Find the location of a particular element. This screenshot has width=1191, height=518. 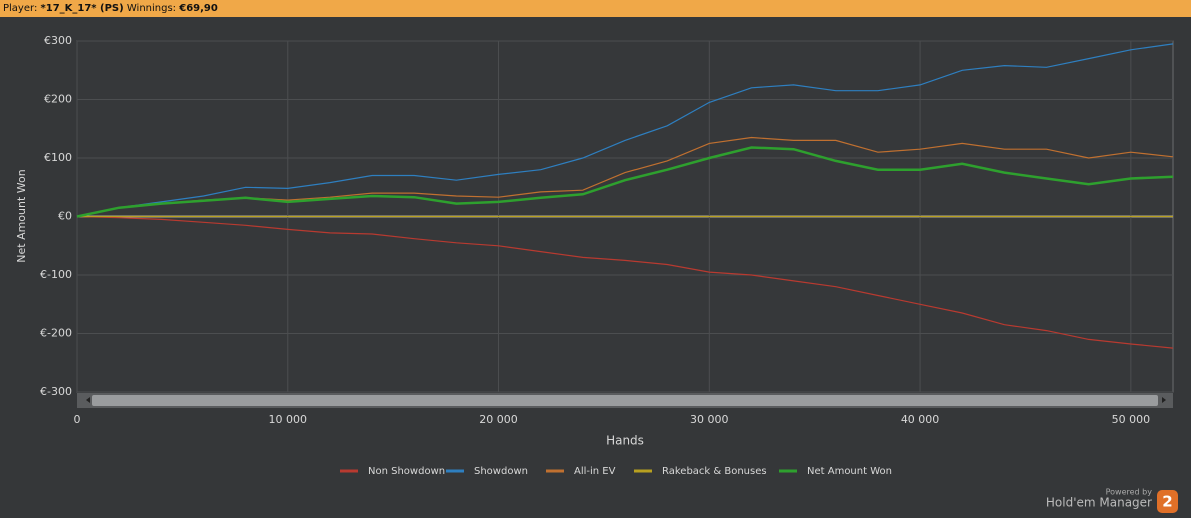

series-line is located at coordinates (625, 182).